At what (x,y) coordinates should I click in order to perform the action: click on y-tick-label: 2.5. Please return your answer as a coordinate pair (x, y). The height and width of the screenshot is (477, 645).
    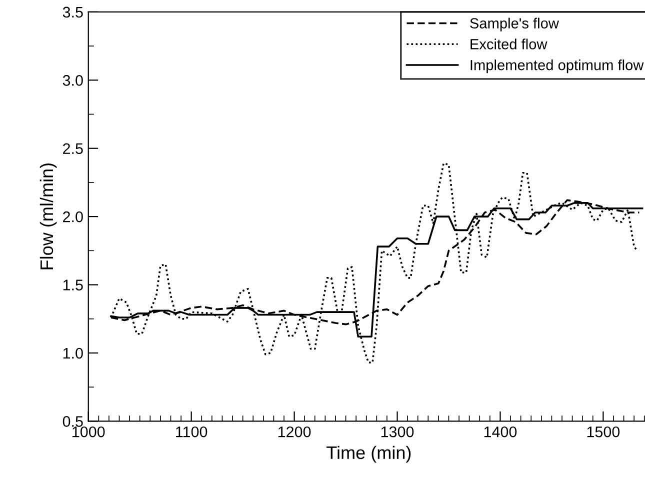
    Looking at the image, I should click on (73, 148).